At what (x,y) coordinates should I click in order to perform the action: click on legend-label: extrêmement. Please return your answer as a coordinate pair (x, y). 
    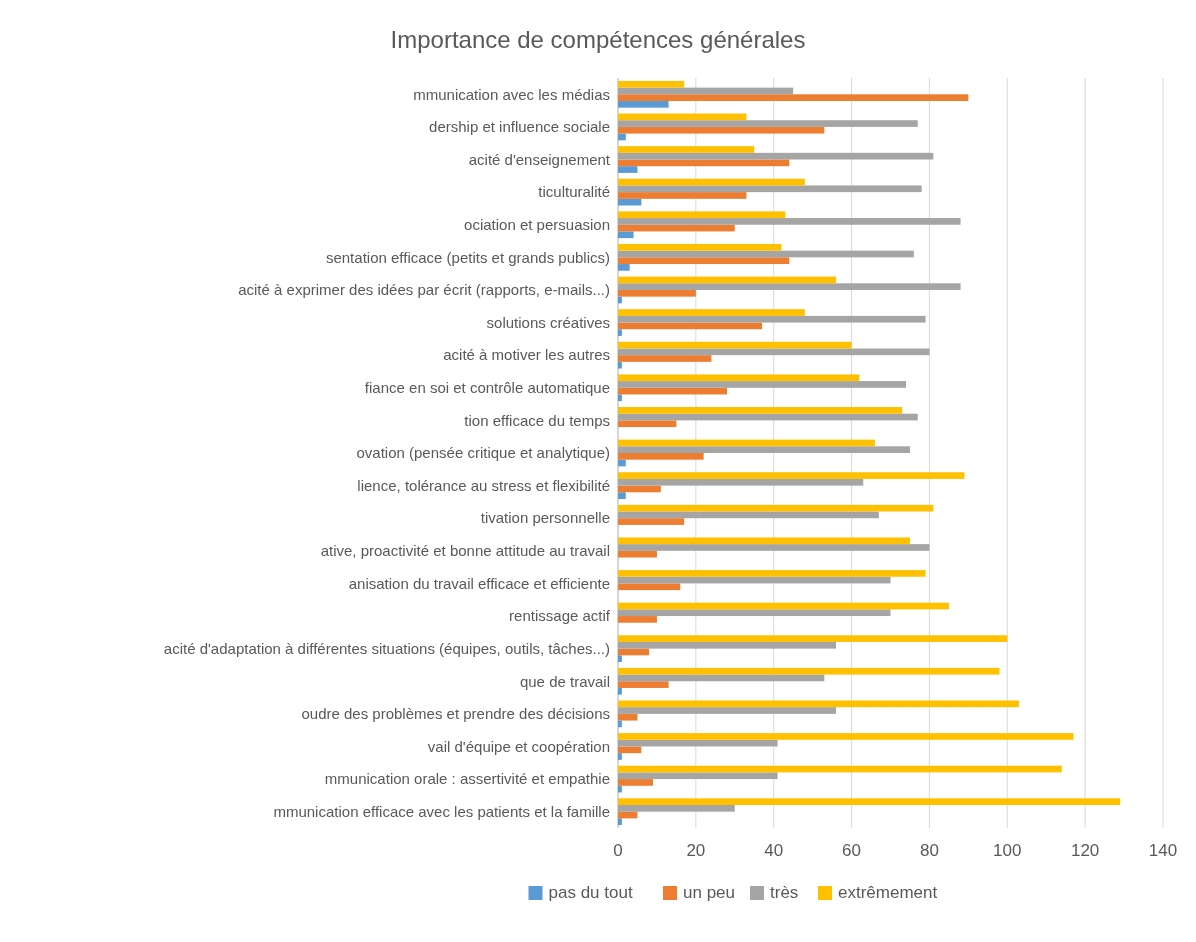
    Looking at the image, I should click on (888, 892).